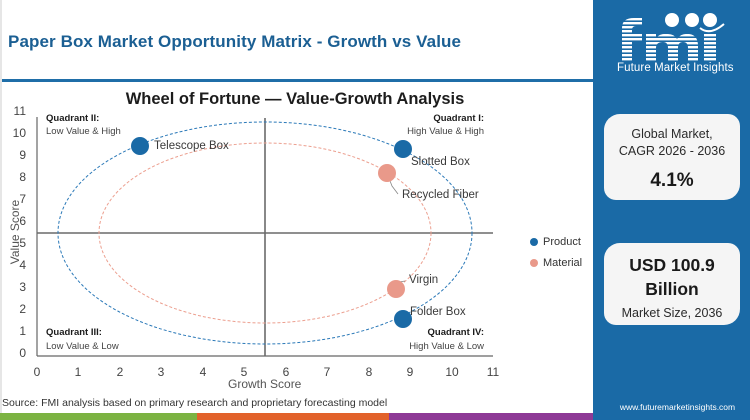  I want to click on brand-name: Future Market Insights, so click(675, 68).